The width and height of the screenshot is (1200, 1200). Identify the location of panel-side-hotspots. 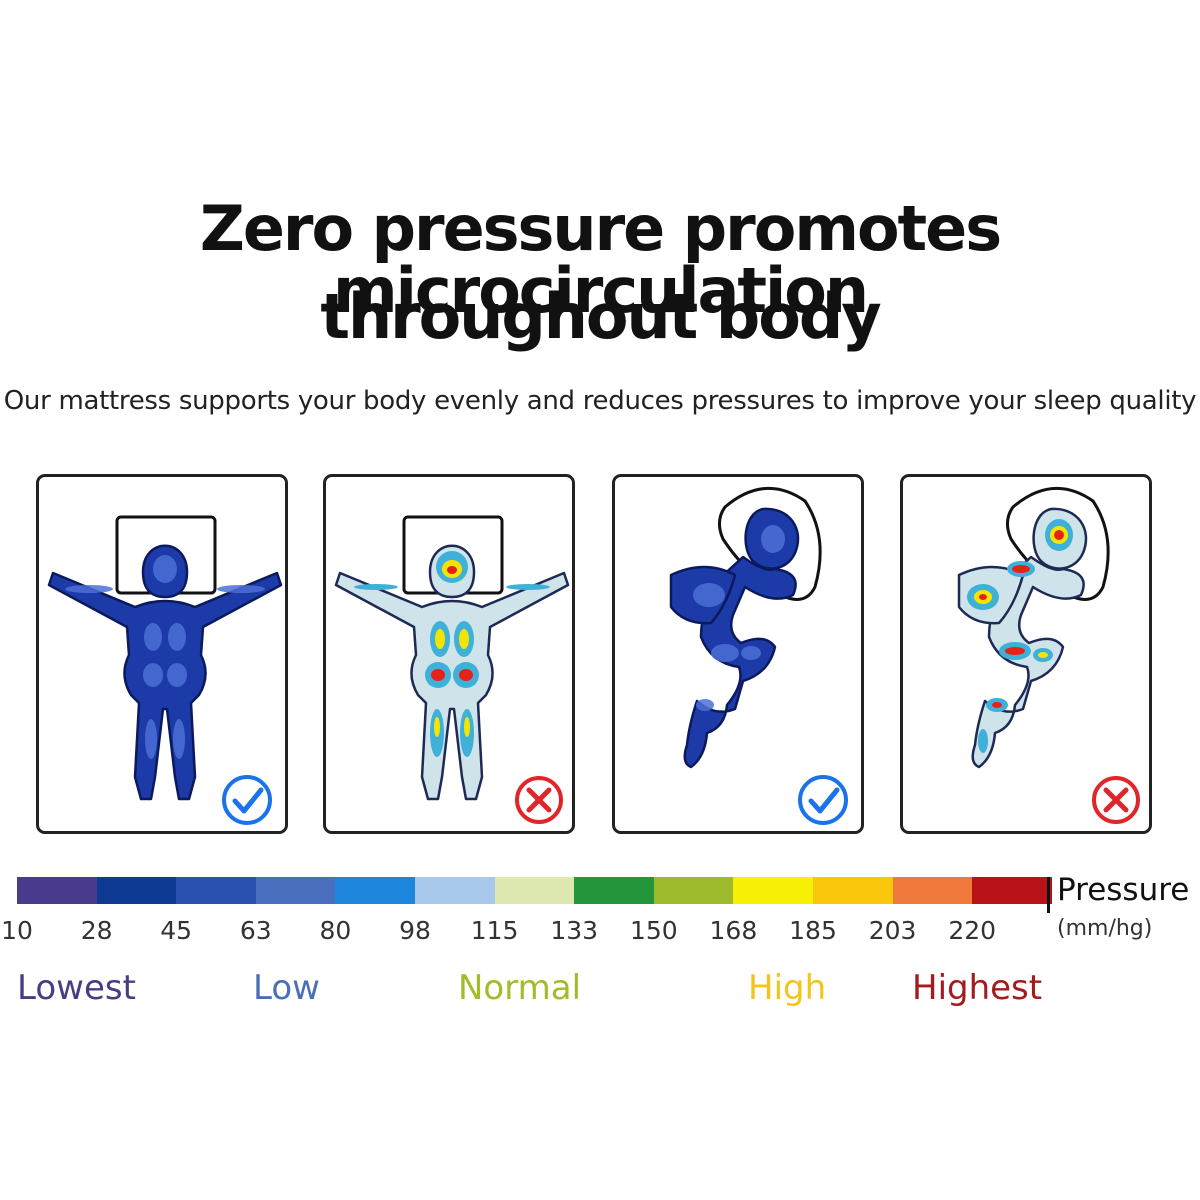
(1026, 654).